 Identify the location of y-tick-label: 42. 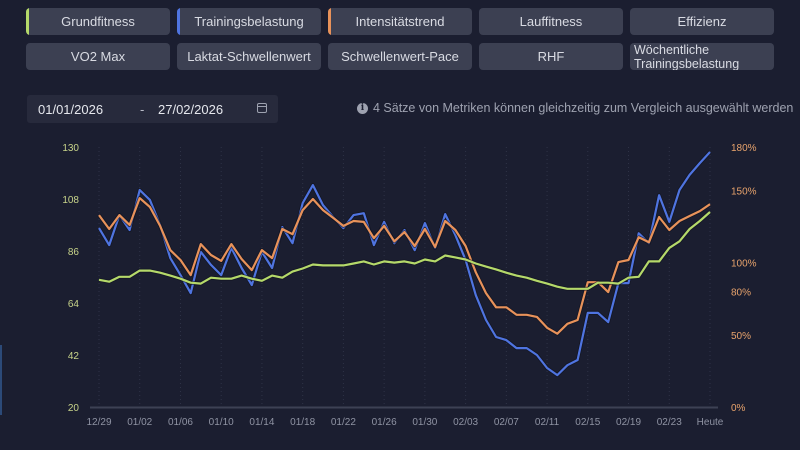
(74, 356).